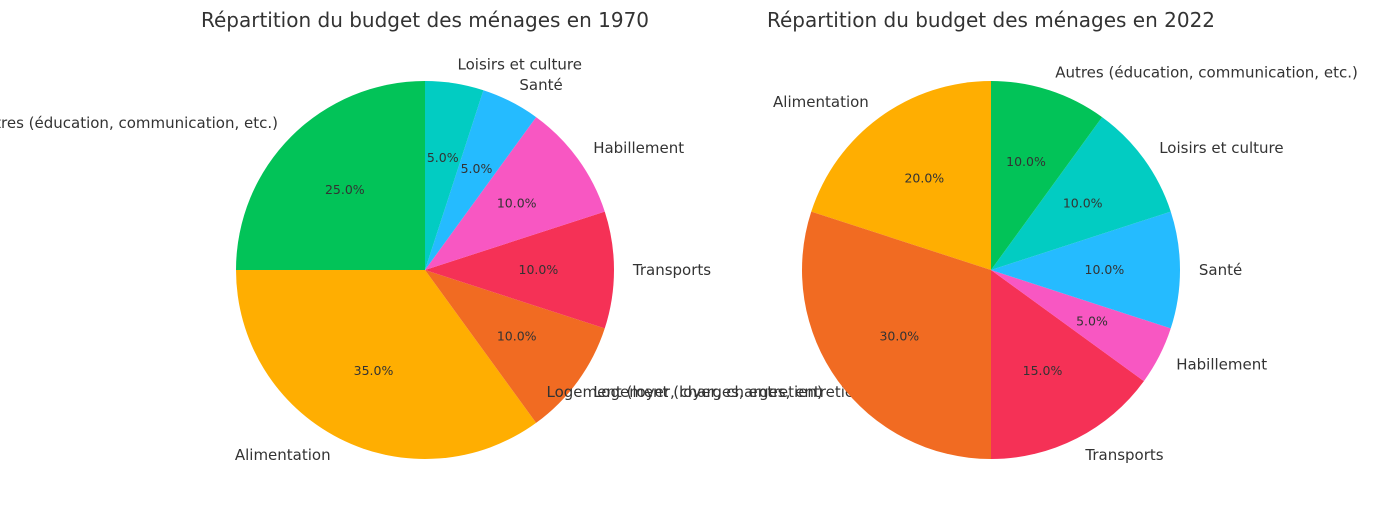 This screenshot has height=516, width=1387. I want to click on percent-label: 25.0%, so click(345, 189).